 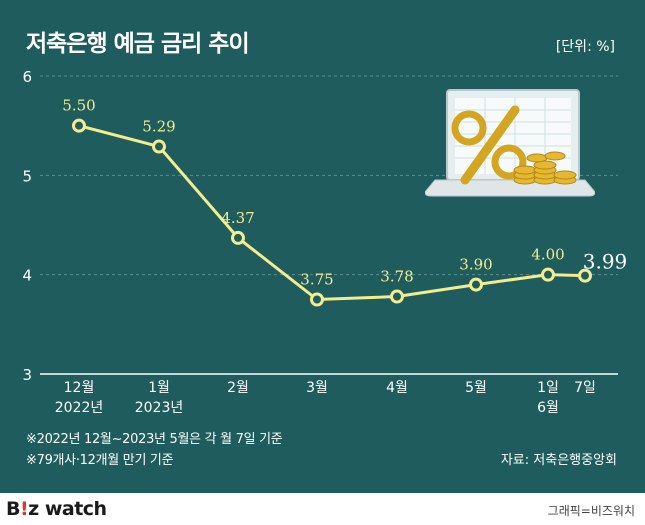 What do you see at coordinates (585, 47) in the screenshot?
I see `unit-label: [단위: %]` at bounding box center [585, 47].